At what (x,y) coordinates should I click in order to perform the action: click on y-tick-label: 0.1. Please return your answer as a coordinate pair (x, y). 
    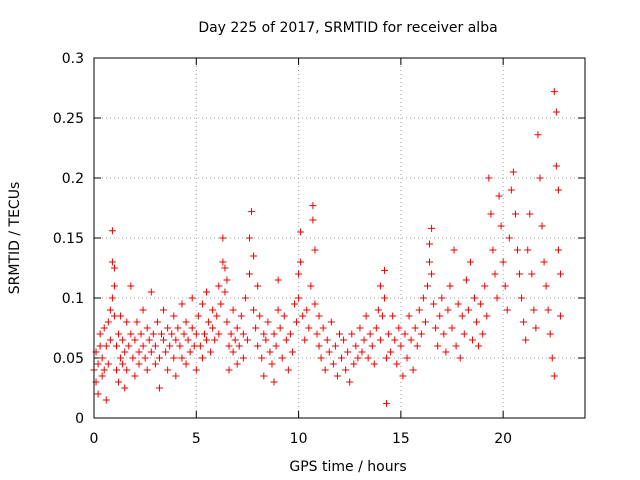
    Looking at the image, I should click on (73, 299).